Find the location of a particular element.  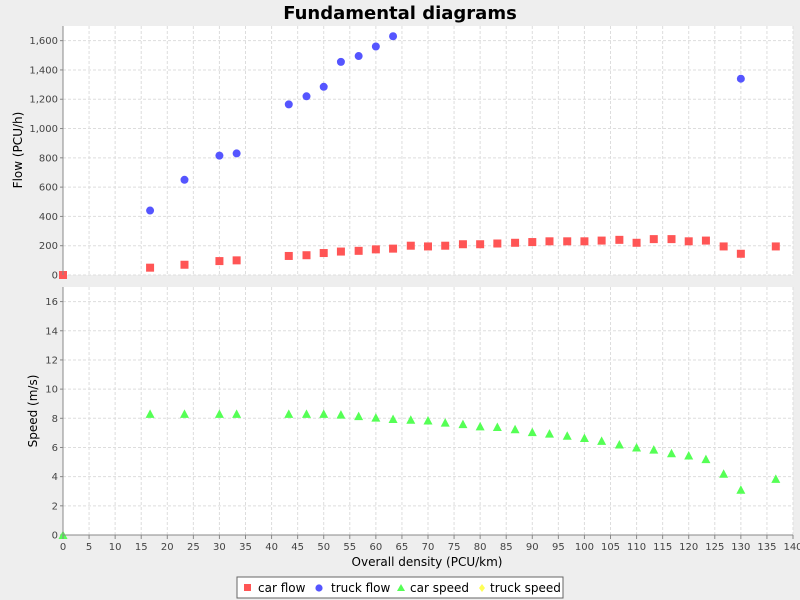

x-tick-label: 120 is located at coordinates (688, 547).